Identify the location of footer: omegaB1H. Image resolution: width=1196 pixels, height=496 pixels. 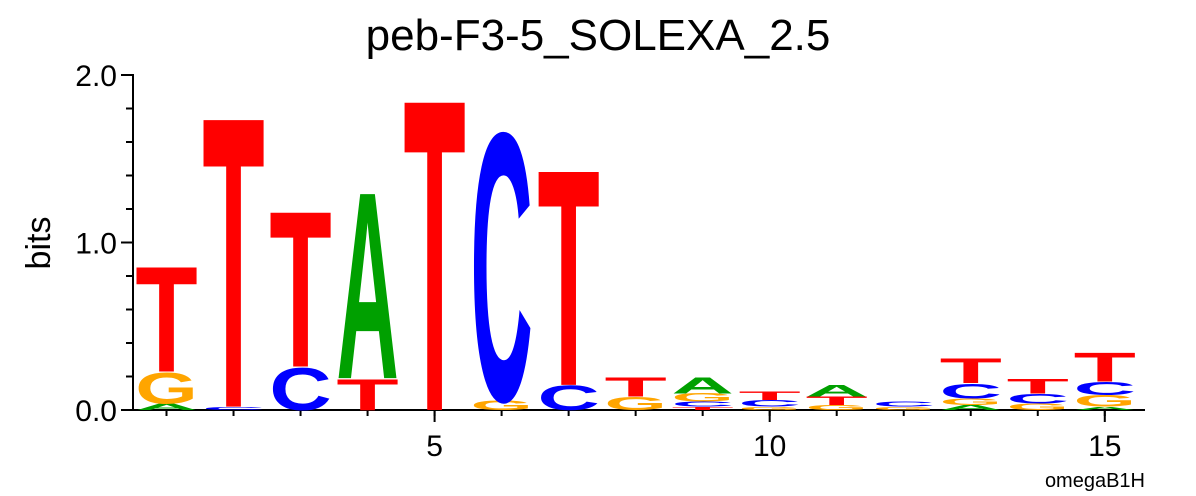
(1095, 481).